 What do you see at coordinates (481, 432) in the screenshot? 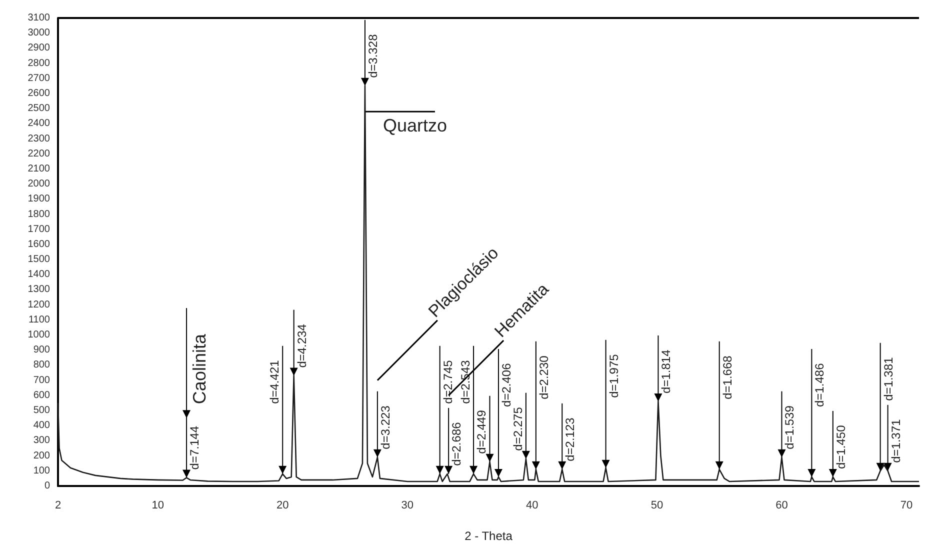
I see `annotation: d=2.449` at bounding box center [481, 432].